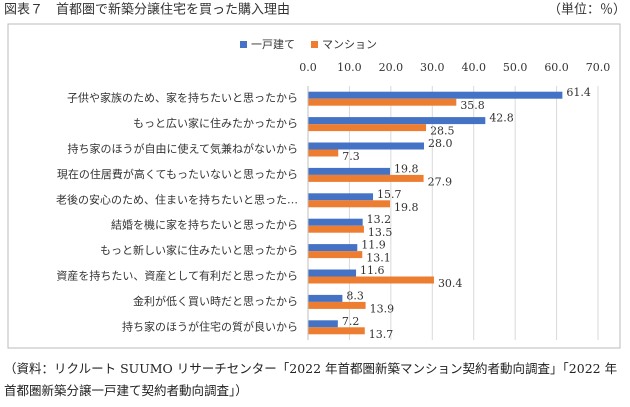 This screenshot has width=630, height=407. I want to click on x-tick-label: 30.0, so click(432, 67).